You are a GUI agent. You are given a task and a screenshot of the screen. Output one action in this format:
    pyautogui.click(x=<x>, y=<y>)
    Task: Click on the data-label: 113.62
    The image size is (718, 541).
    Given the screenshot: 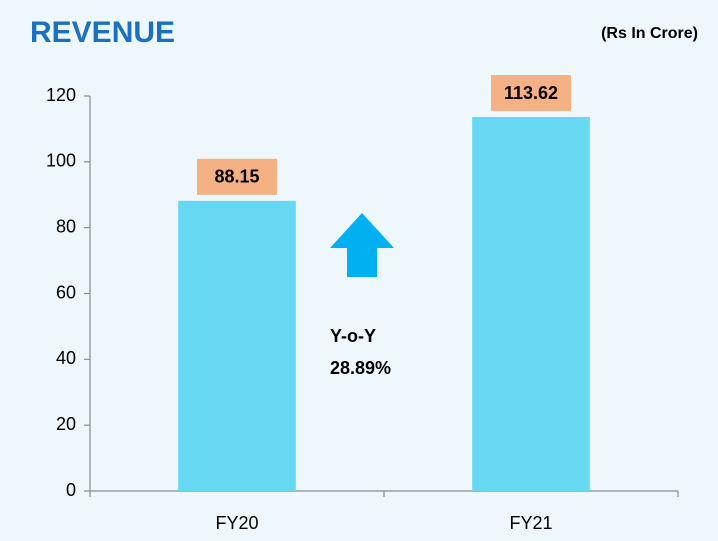 What is the action you would take?
    pyautogui.click(x=531, y=93)
    